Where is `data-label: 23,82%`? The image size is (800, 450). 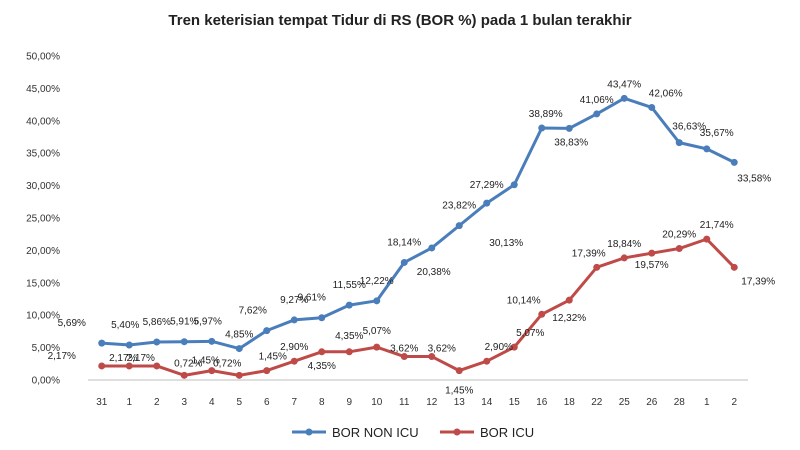
data-label: 23,82% is located at coordinates (459, 206).